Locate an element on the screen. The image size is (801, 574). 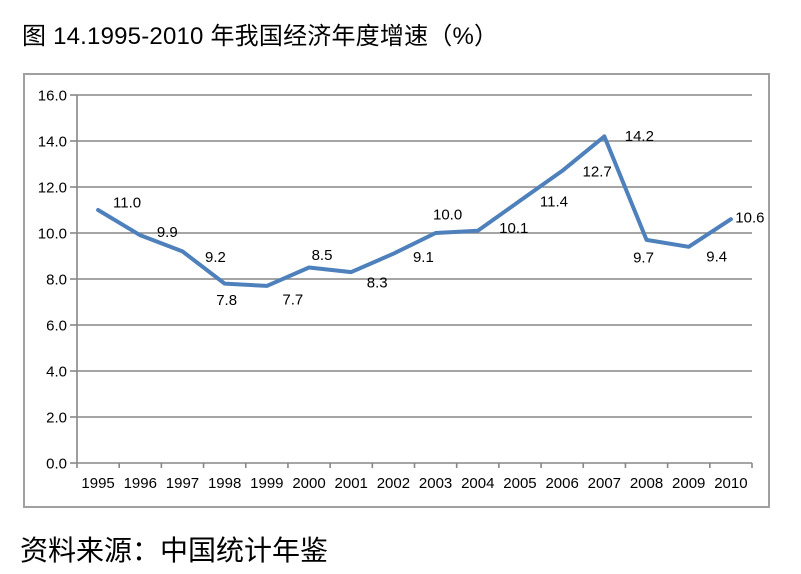
data-label: 11.0 is located at coordinates (127, 203).